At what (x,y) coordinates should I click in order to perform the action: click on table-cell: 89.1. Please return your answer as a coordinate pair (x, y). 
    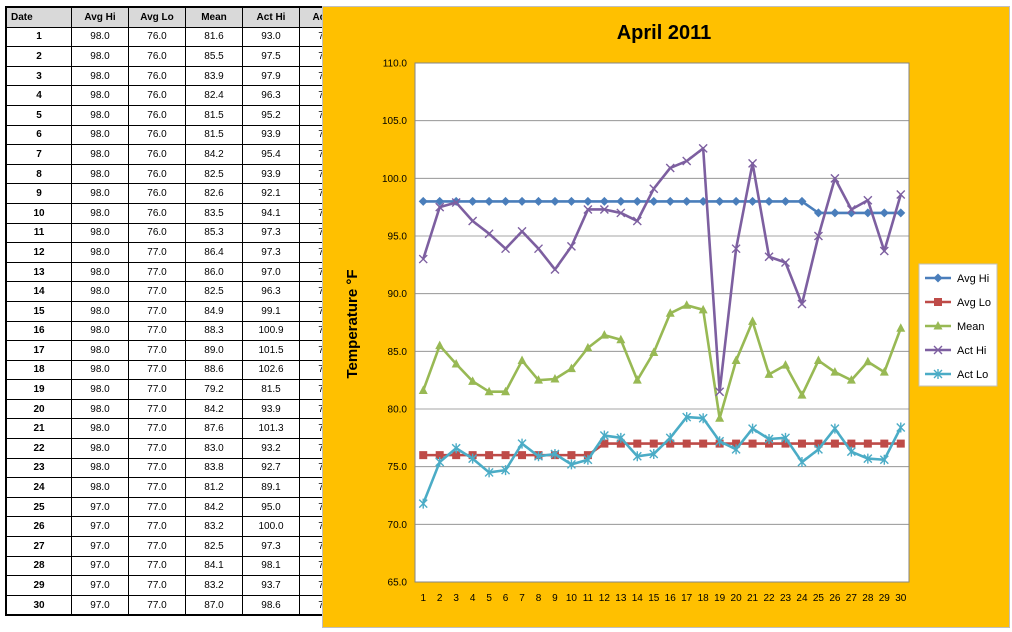
    Looking at the image, I should click on (271, 487).